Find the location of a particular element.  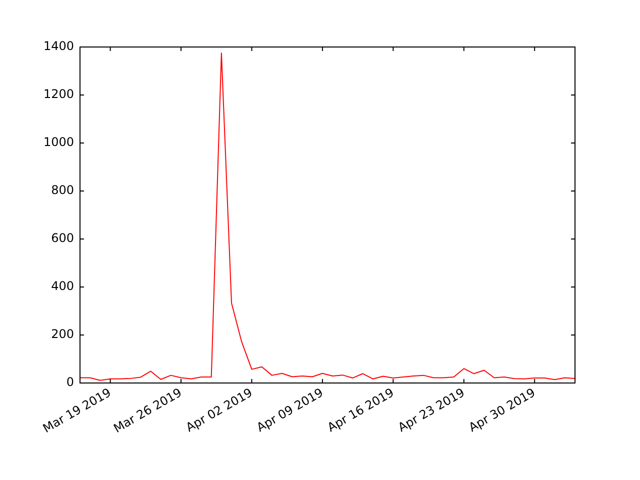

y-tick-label: 200 is located at coordinates (62, 334).